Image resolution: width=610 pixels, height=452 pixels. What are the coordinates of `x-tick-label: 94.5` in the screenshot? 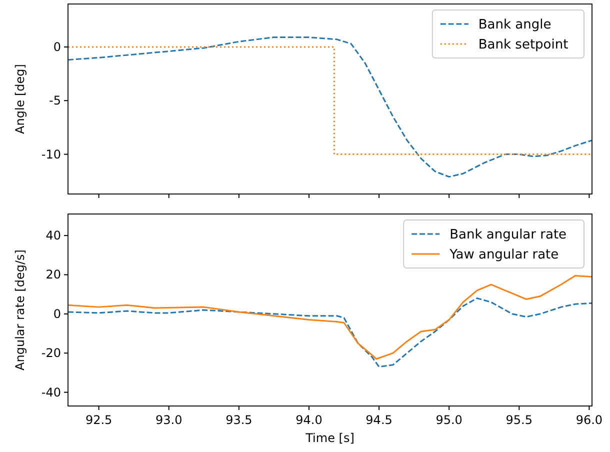 It's located at (379, 420).